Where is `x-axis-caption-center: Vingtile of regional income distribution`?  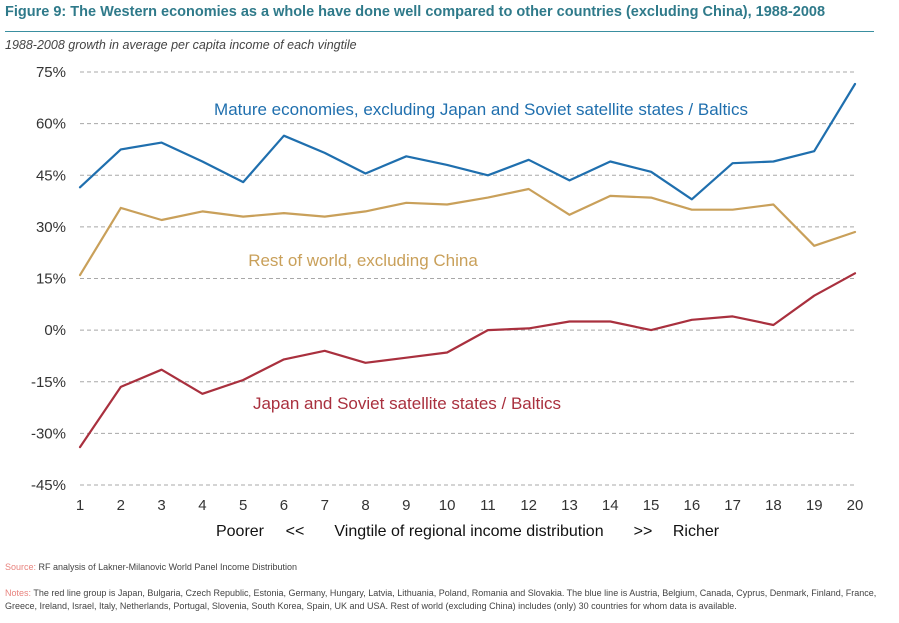 x-axis-caption-center: Vingtile of regional income distribution is located at coordinates (468, 531).